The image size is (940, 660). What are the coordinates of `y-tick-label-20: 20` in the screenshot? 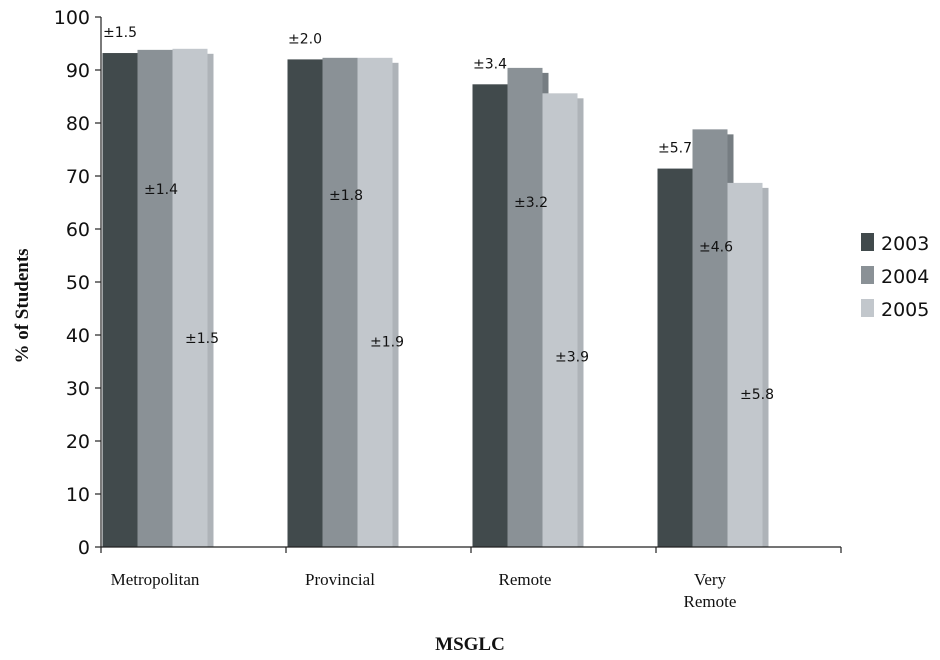 It's located at (78, 442).